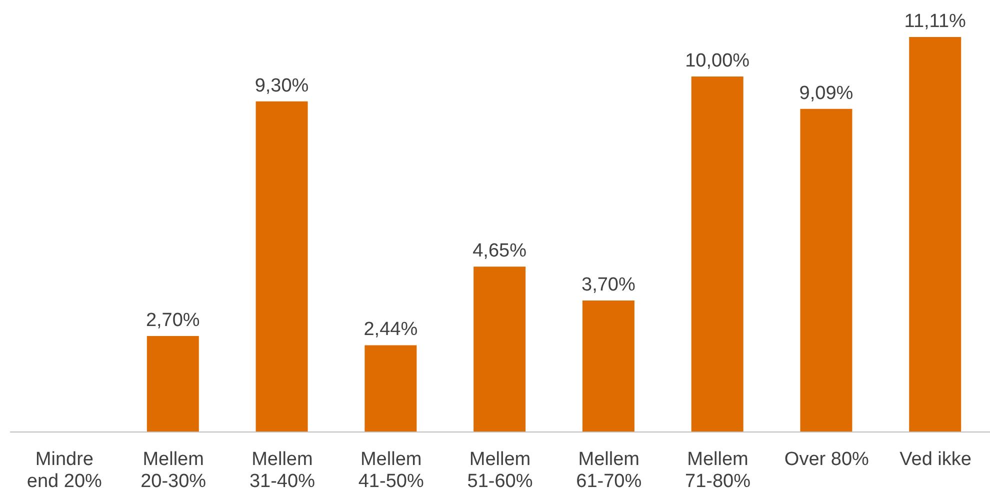 The width and height of the screenshot is (990, 497). I want to click on x-tick-label: Mellem 41-50%, so click(391, 470).